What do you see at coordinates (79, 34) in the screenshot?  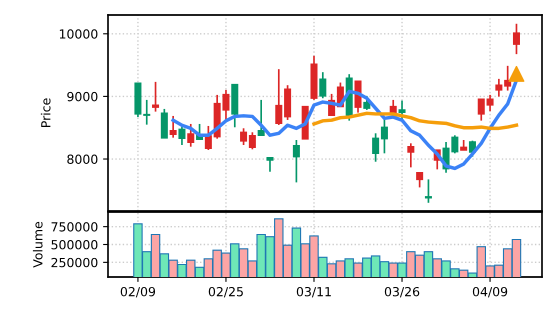 I see `y-tick-label: 10000` at bounding box center [79, 34].